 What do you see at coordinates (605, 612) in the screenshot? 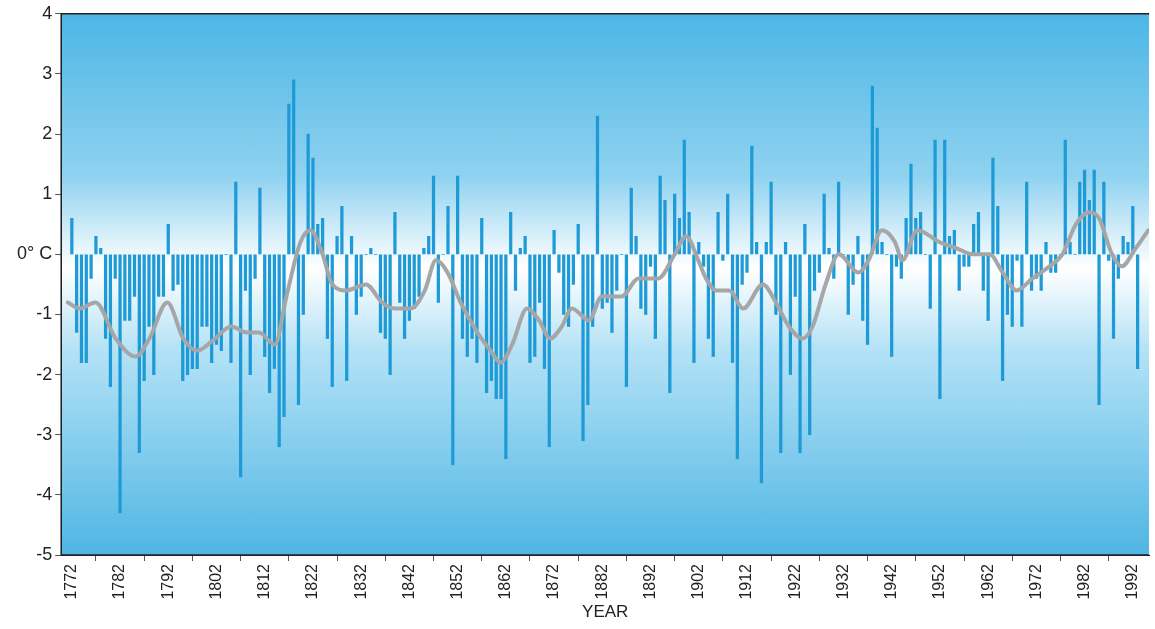
I see `x-axis-title: YEAR` at bounding box center [605, 612].